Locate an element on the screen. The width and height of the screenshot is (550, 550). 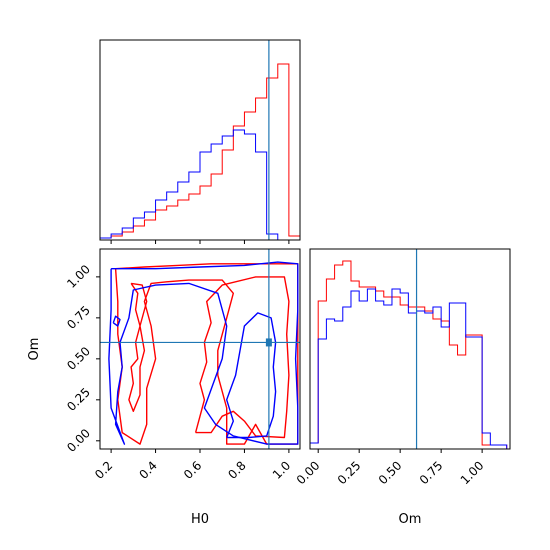
om-histogram-red is located at coordinates (408, 354).